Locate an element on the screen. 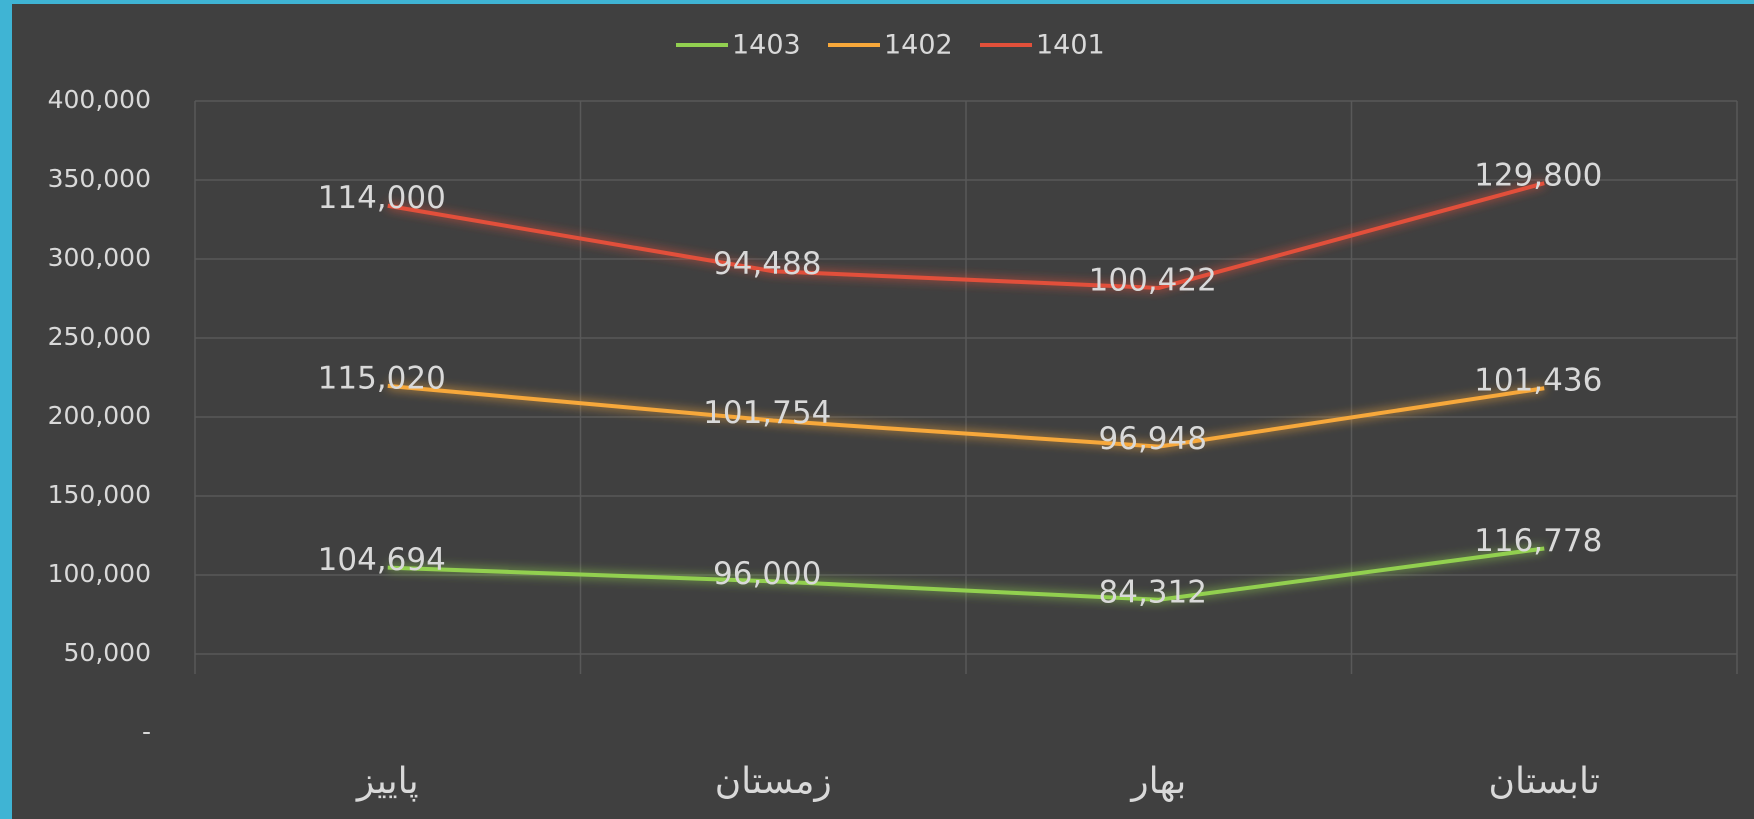  x-tick-label: پاییز is located at coordinates (387, 781).